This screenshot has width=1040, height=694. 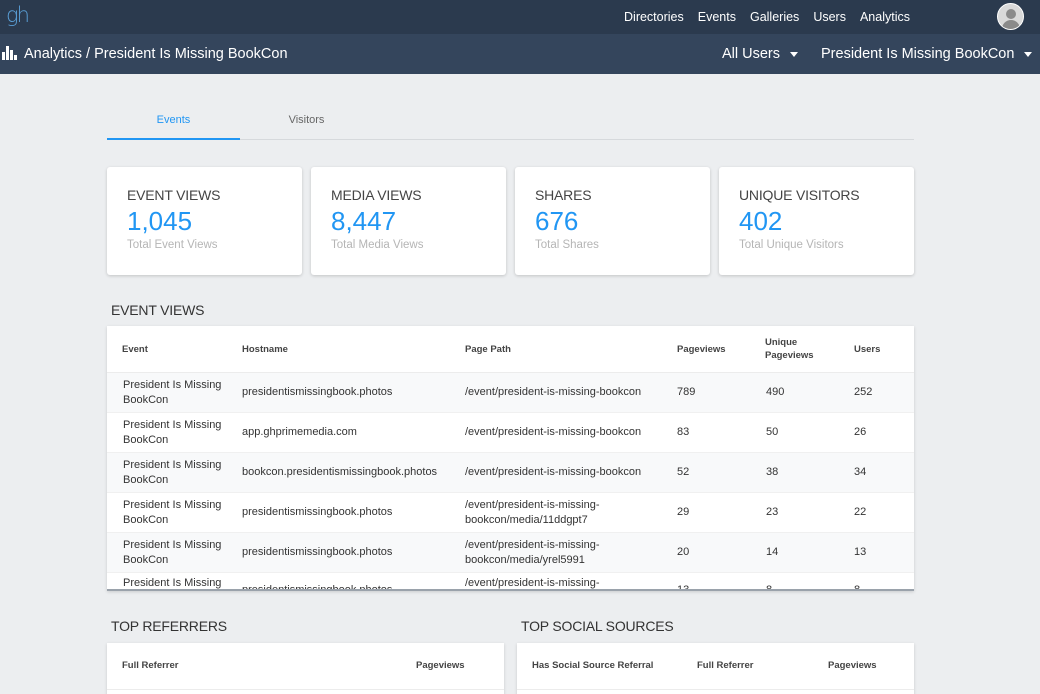 What do you see at coordinates (774, 17) in the screenshot?
I see `nav-galleries: Galleries` at bounding box center [774, 17].